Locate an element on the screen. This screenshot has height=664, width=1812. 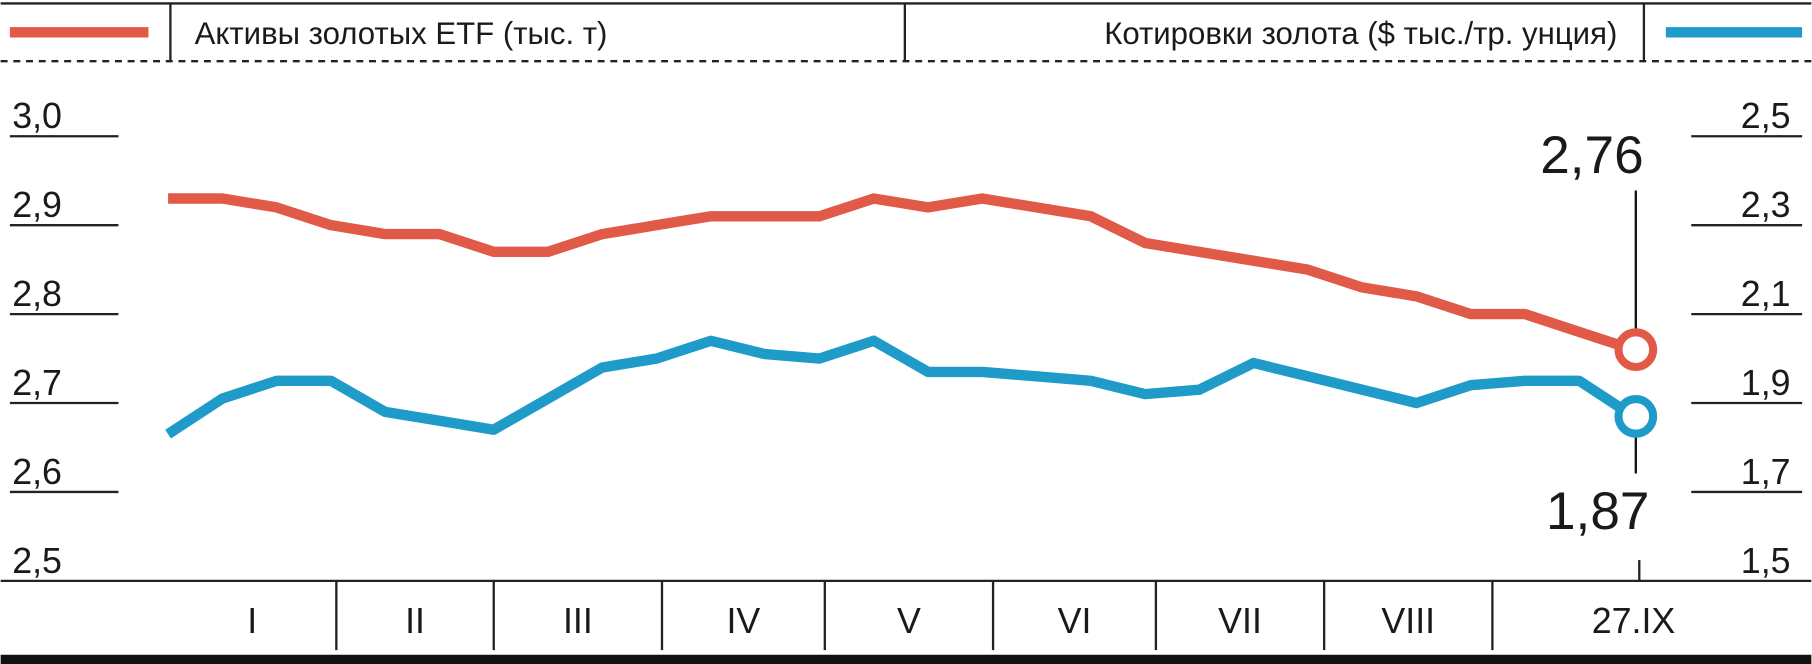
month-label: VII is located at coordinates (1240, 621).